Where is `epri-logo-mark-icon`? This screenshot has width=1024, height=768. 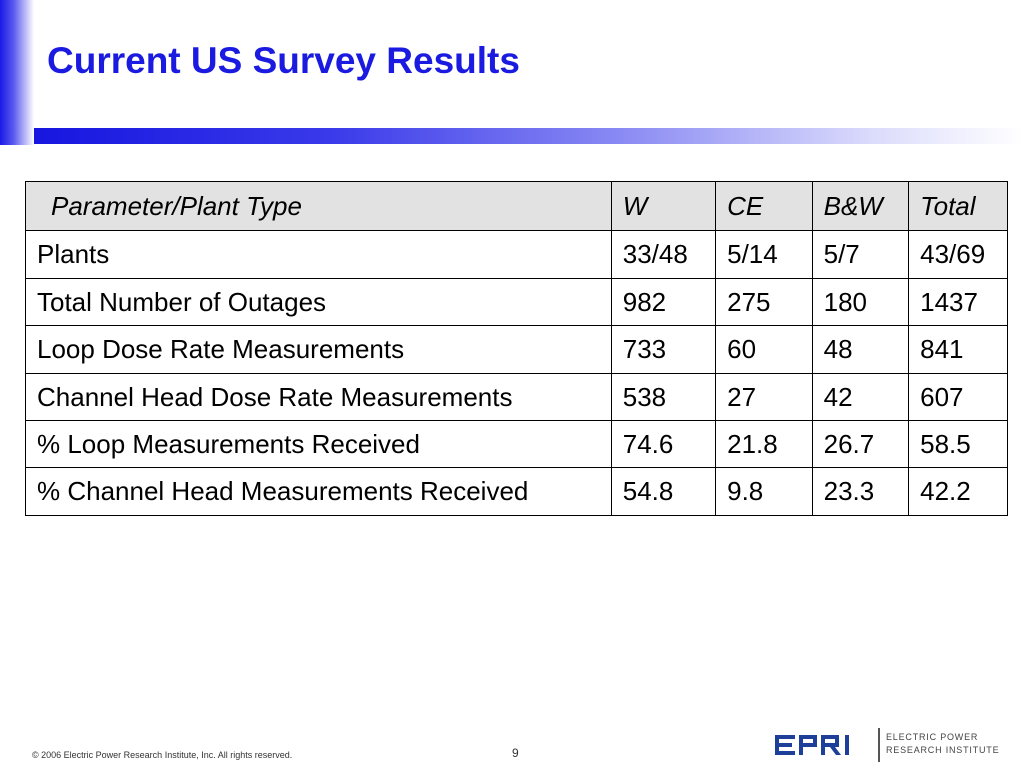 epri-logo-mark-icon is located at coordinates (812, 745).